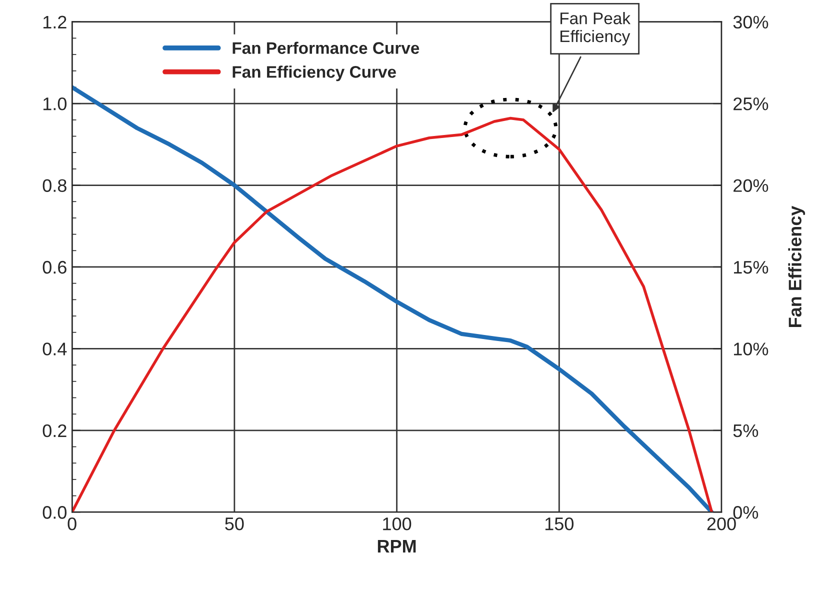 The width and height of the screenshot is (838, 590). What do you see at coordinates (54, 267) in the screenshot?
I see `y-tick-label: 0.6` at bounding box center [54, 267].